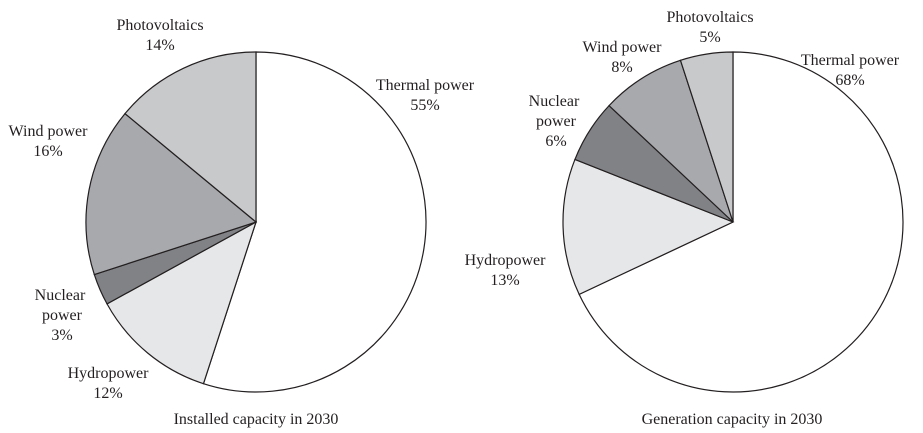 This screenshot has height=433, width=923. I want to click on slice-value-label: 13%, so click(504, 280).